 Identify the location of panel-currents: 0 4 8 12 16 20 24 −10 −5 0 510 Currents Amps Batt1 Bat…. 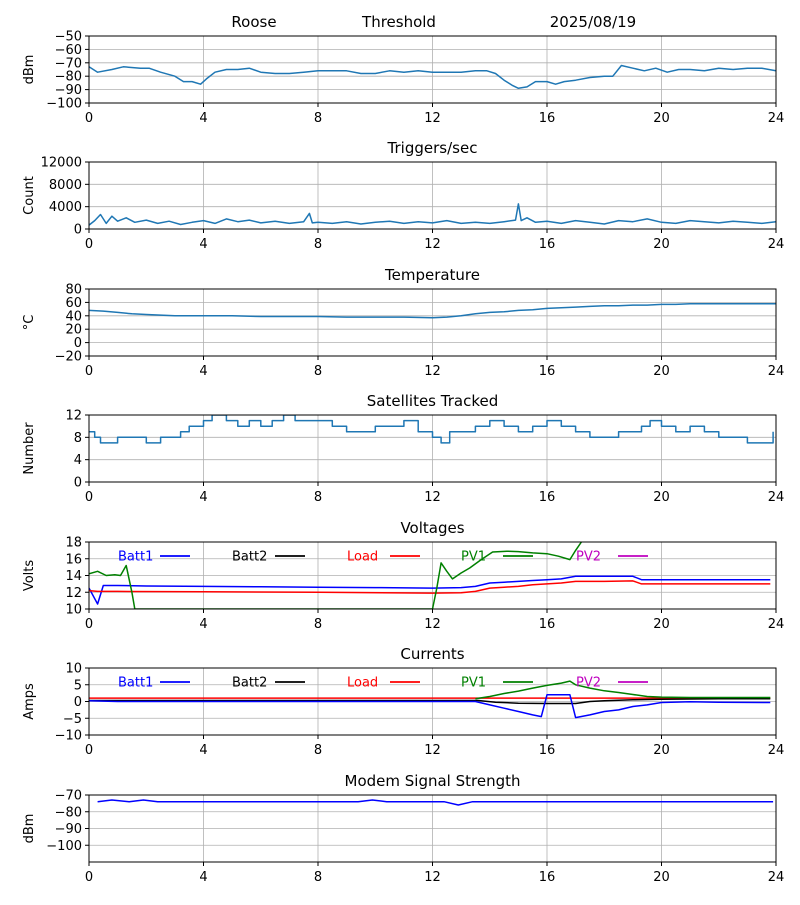
(403, 701).